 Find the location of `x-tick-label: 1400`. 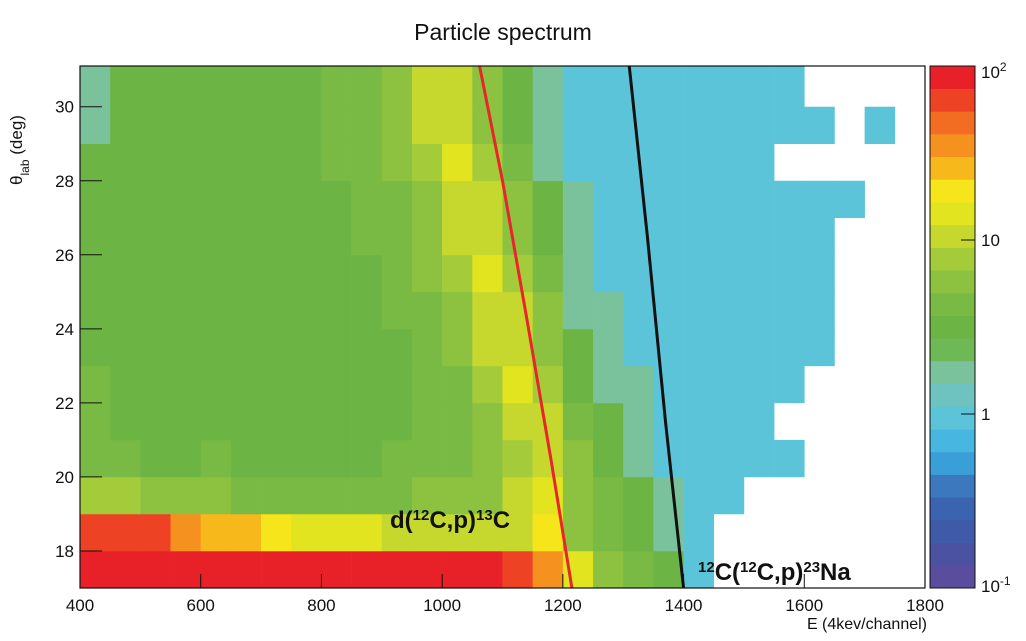

x-tick-label: 1400 is located at coordinates (684, 605).